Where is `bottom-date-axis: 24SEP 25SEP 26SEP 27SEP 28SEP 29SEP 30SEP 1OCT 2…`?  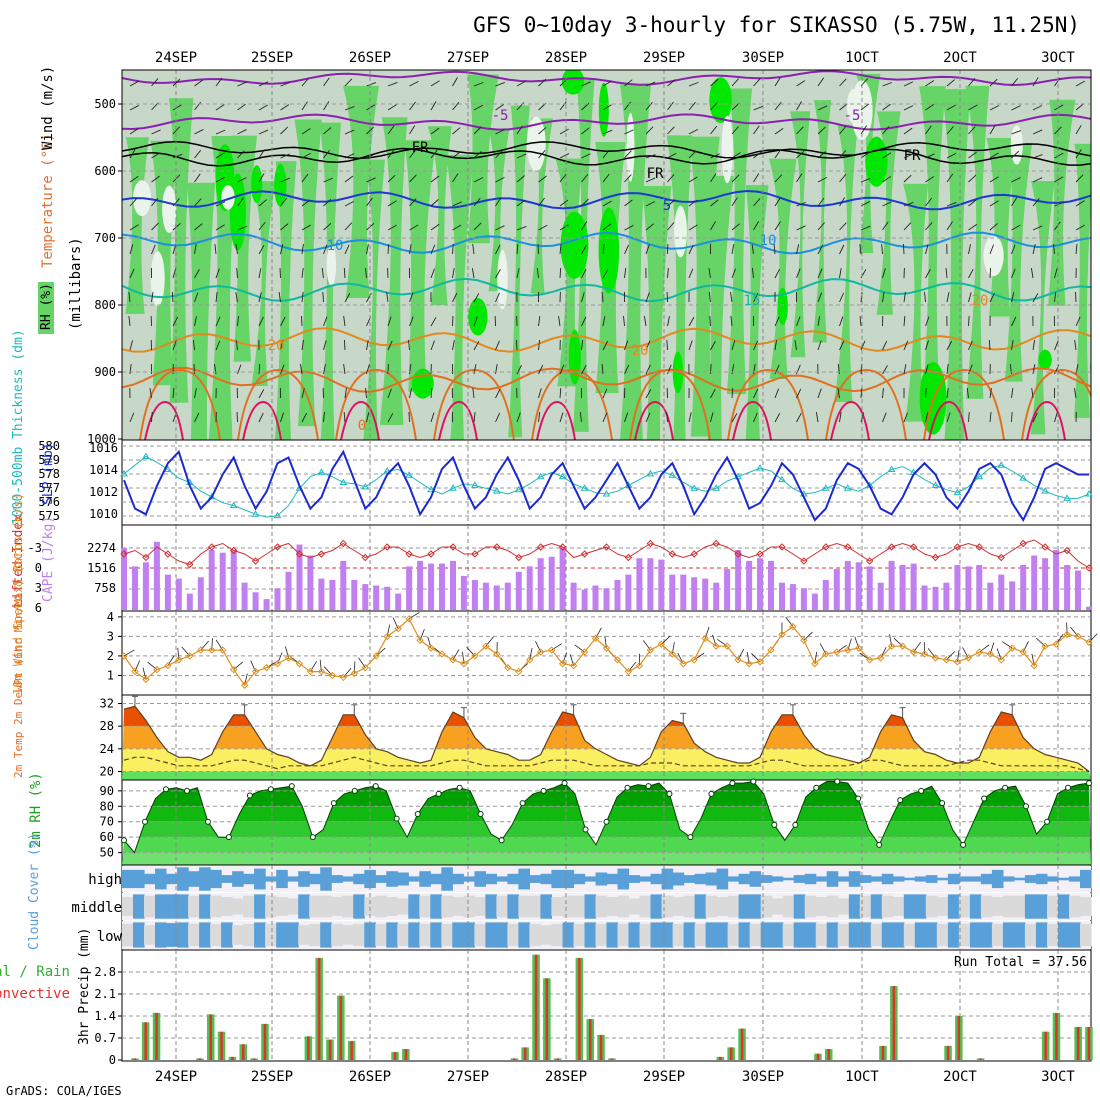 bottom-date-axis: 24SEP 25SEP 26SEP 27SEP 28SEP 29SEP 30SEP 1OCT 2… is located at coordinates (615, 1077).